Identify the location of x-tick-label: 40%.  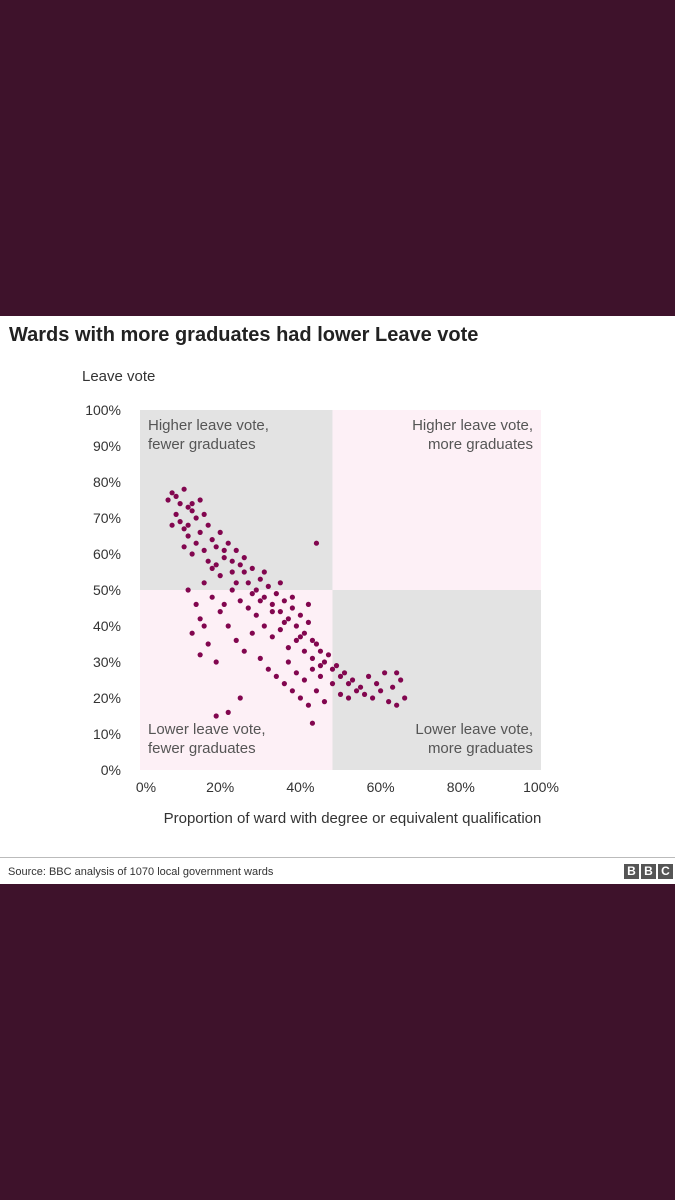
(300, 787).